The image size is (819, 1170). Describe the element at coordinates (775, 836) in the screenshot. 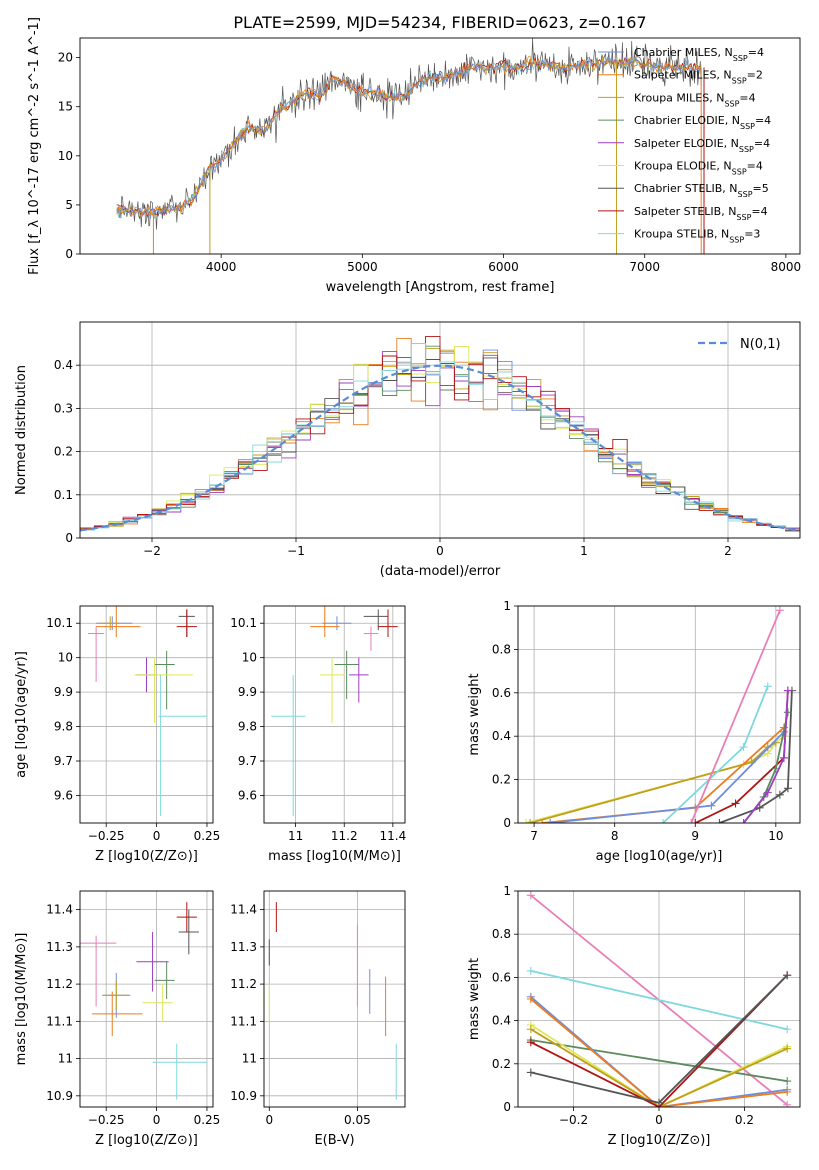

I see `x-tick-label: 10` at that location.